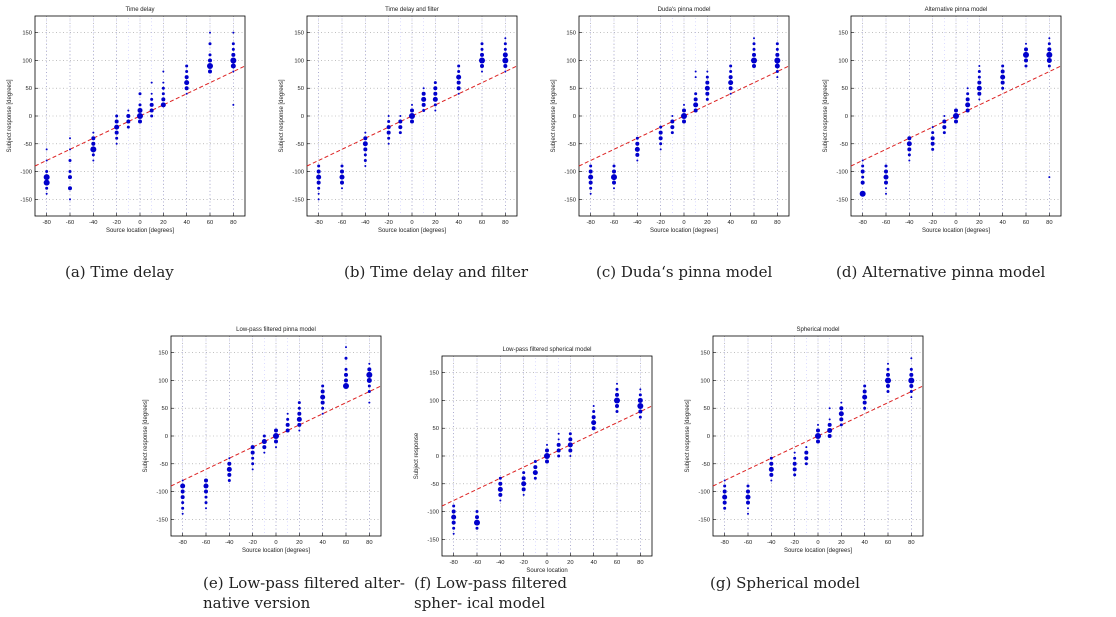 This screenshot has height=617, width=1116. Describe the element at coordinates (26, 173) in the screenshot. I see `y-tick-label: -100` at that location.